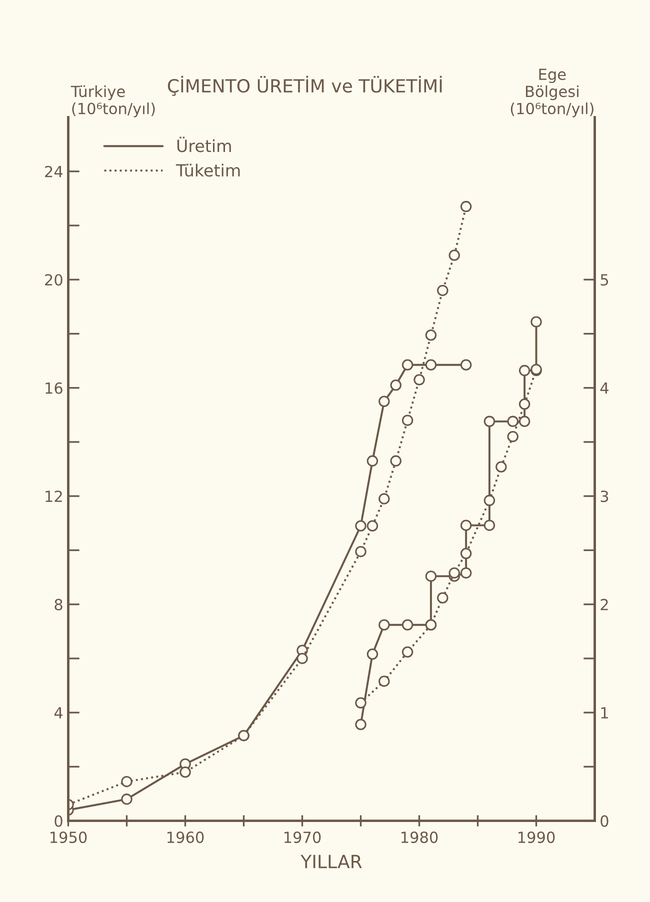 Image resolution: width=650 pixels, height=902 pixels. I want to click on x-tick-label: 1970, so click(302, 838).